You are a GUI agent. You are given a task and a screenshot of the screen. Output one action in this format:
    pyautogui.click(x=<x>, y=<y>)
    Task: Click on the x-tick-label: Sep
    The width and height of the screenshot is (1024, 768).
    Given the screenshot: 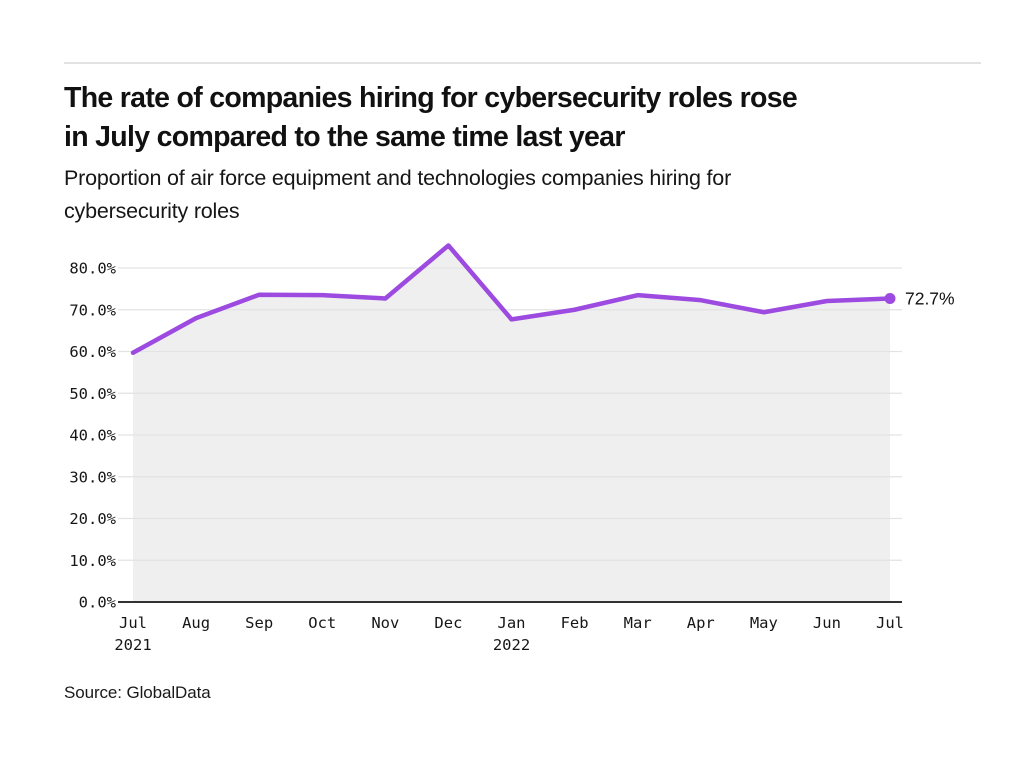 What is the action you would take?
    pyautogui.click(x=259, y=623)
    